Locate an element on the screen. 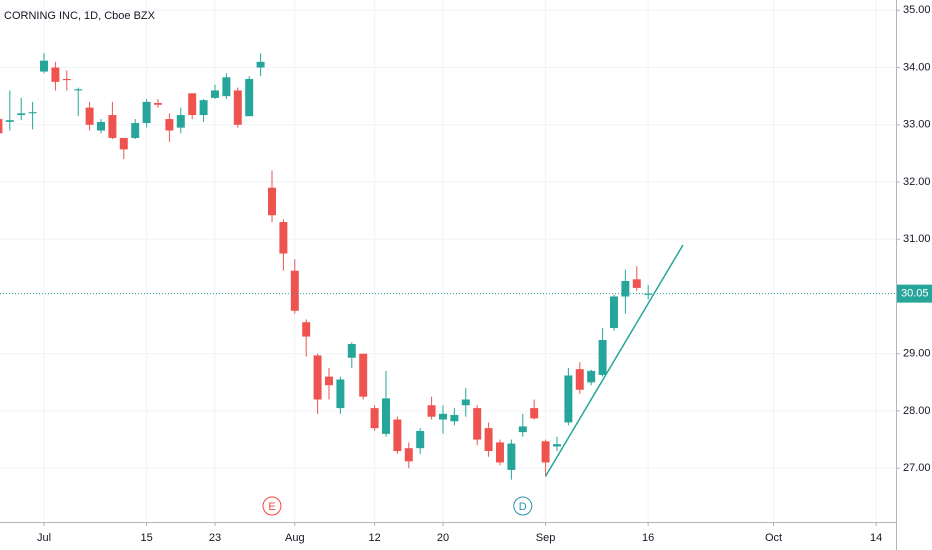 The width and height of the screenshot is (932, 550). y-tick-label: 33.00 is located at coordinates (917, 125).